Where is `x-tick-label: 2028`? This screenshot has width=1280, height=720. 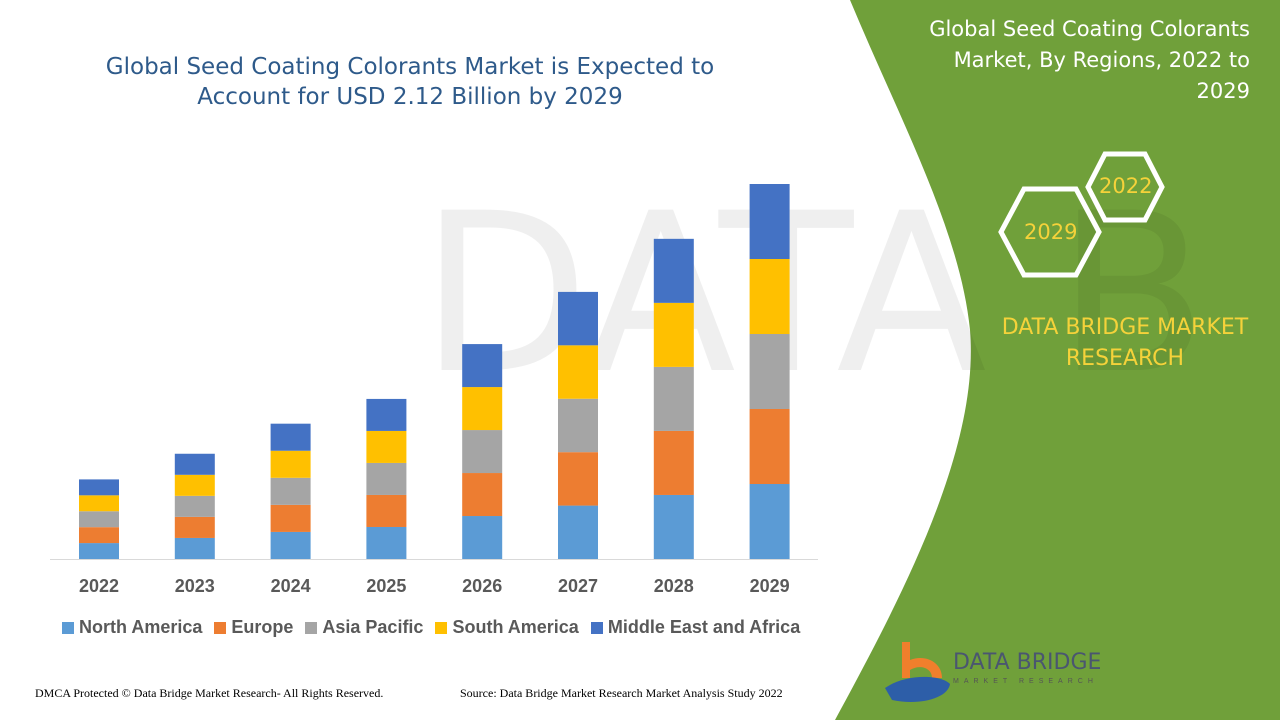 x-tick-label: 2028 is located at coordinates (674, 586).